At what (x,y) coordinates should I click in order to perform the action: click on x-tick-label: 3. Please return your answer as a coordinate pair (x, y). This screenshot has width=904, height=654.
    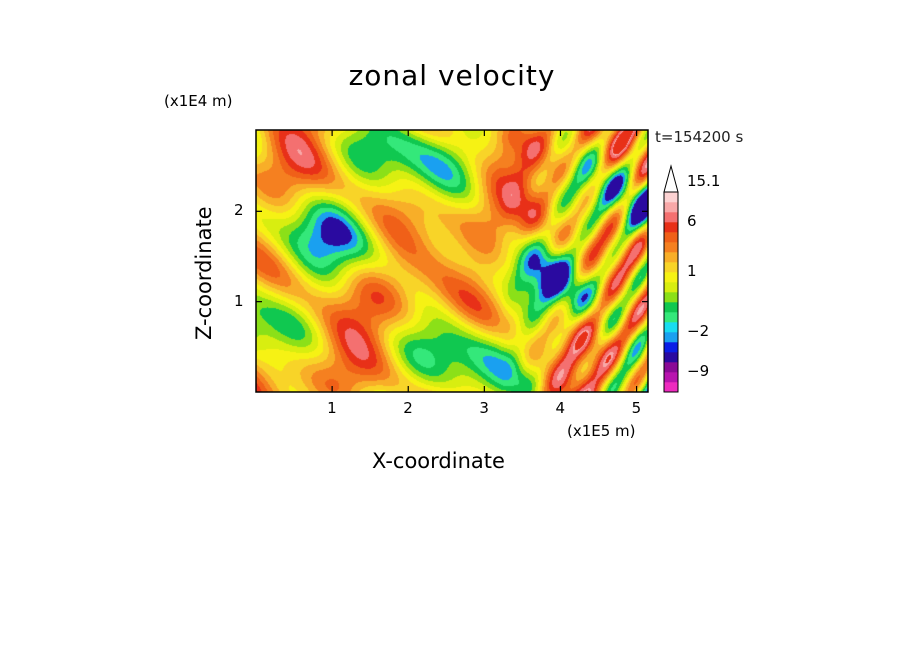
    Looking at the image, I should click on (484, 408).